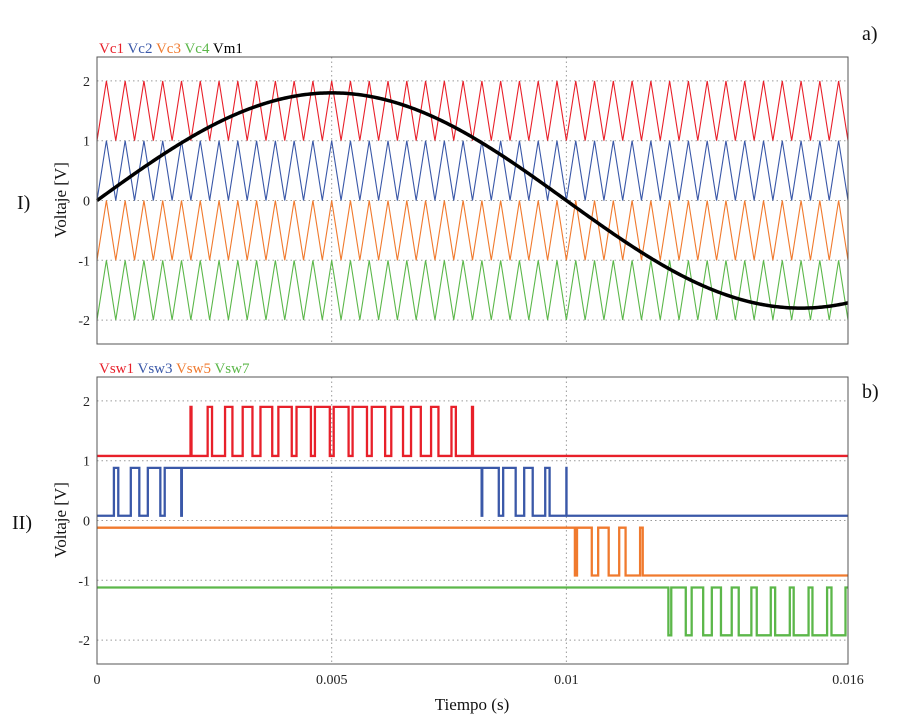 Image resolution: width=907 pixels, height=727 pixels. Describe the element at coordinates (472, 290) in the screenshot. I see `series-vc4` at that location.